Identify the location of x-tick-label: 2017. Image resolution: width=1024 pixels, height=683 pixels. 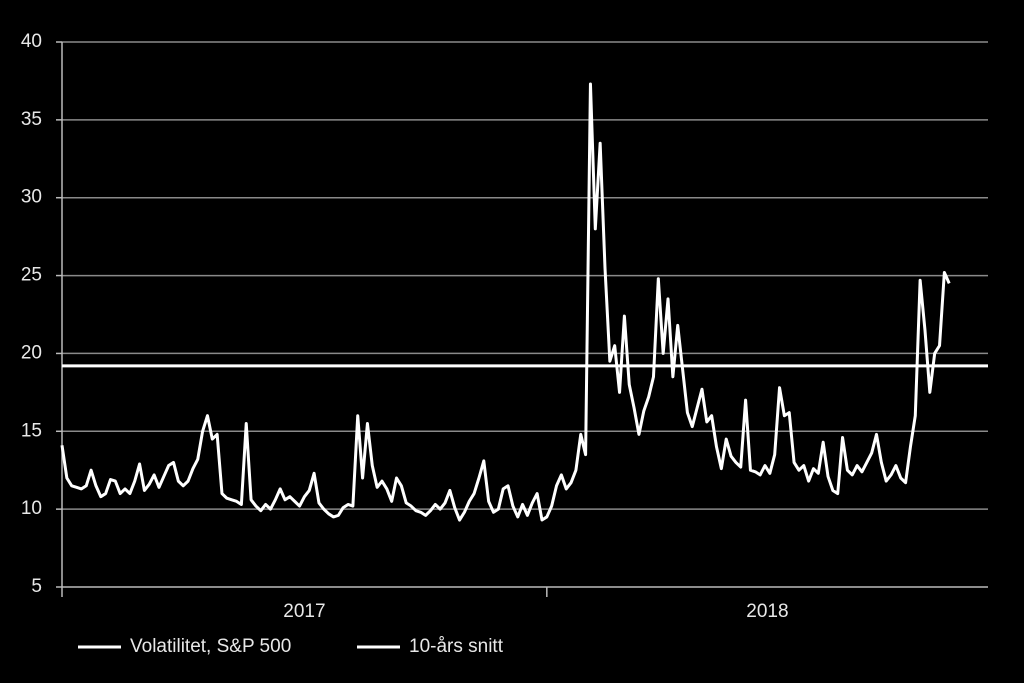
(304, 611).